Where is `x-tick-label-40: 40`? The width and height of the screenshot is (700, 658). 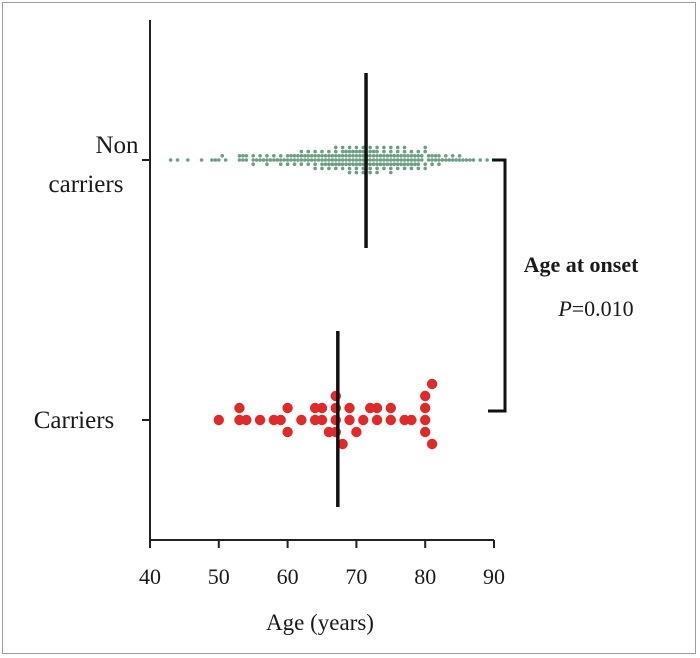 x-tick-label-40: 40 is located at coordinates (150, 576).